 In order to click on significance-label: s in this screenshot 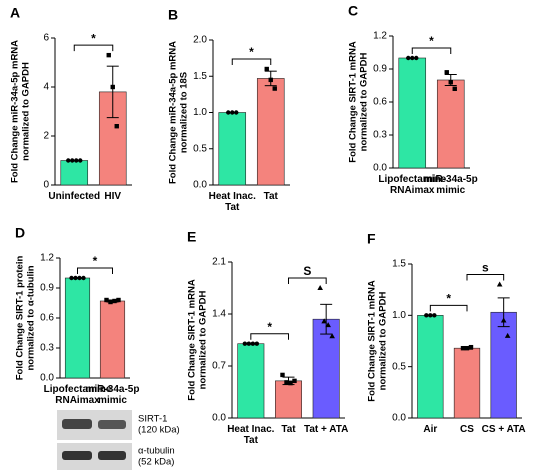, I will do `click(485, 268)`.